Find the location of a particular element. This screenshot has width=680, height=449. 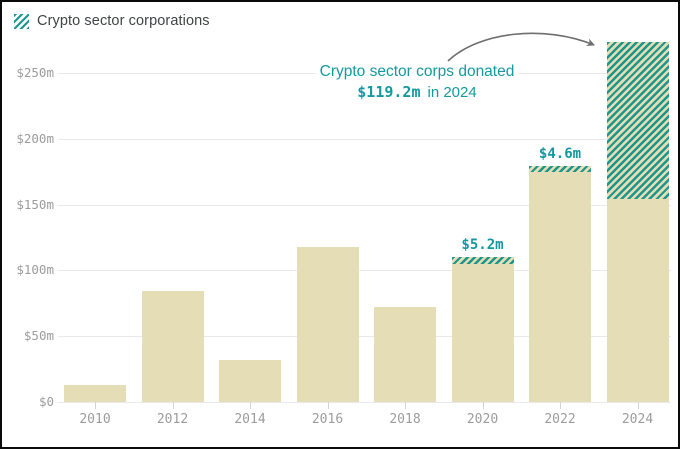

bar-2018 is located at coordinates (405, 354).